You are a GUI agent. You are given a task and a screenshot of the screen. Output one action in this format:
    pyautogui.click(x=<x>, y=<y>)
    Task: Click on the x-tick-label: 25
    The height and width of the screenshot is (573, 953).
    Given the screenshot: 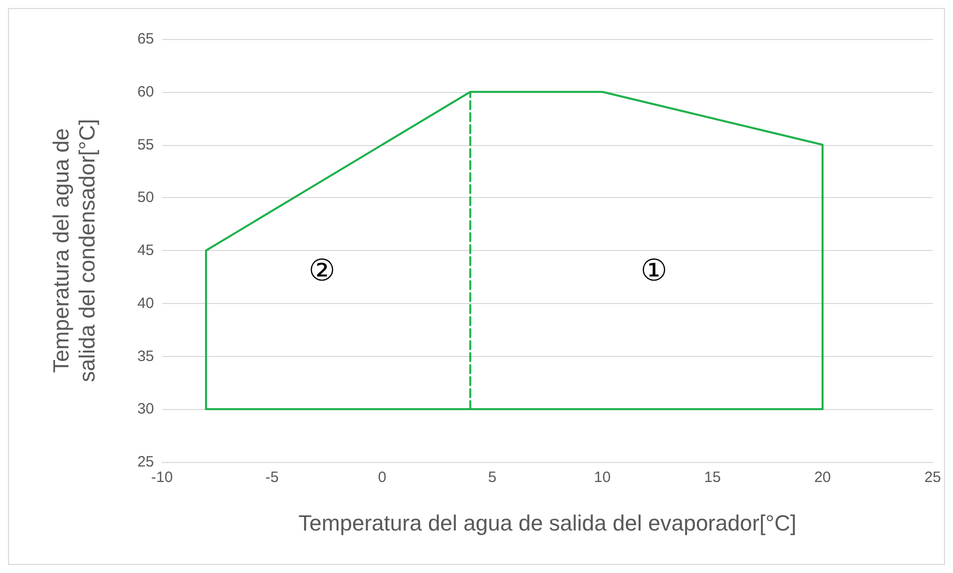 What is the action you would take?
    pyautogui.click(x=932, y=477)
    